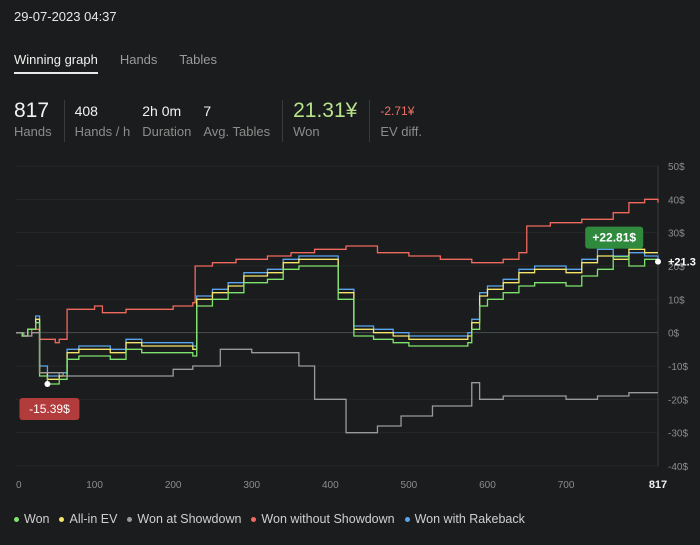 The width and height of the screenshot is (700, 545). What do you see at coordinates (306, 131) in the screenshot?
I see `stat-won-label: Won` at bounding box center [306, 131].